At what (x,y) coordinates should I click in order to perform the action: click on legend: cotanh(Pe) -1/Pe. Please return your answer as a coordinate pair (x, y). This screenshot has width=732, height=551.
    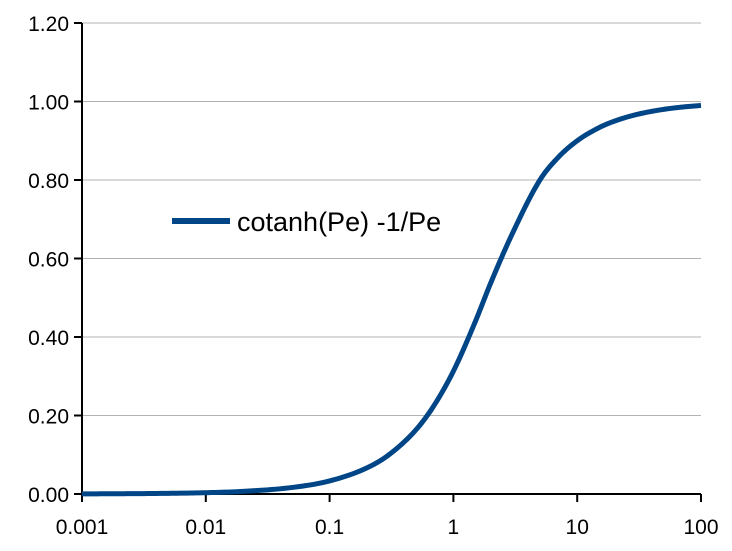
    Looking at the image, I should click on (306, 222).